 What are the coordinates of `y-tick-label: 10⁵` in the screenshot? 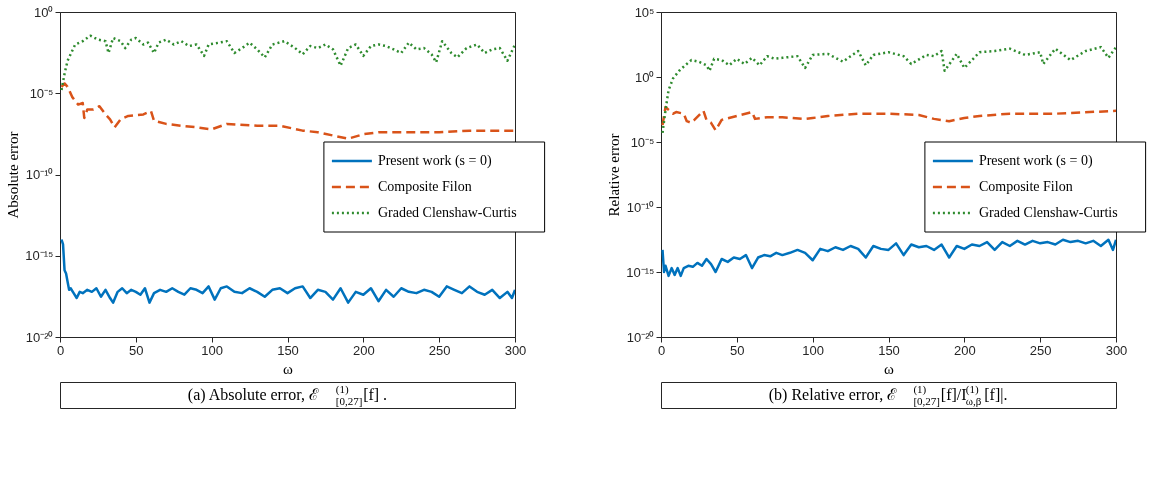 It's located at (644, 12).